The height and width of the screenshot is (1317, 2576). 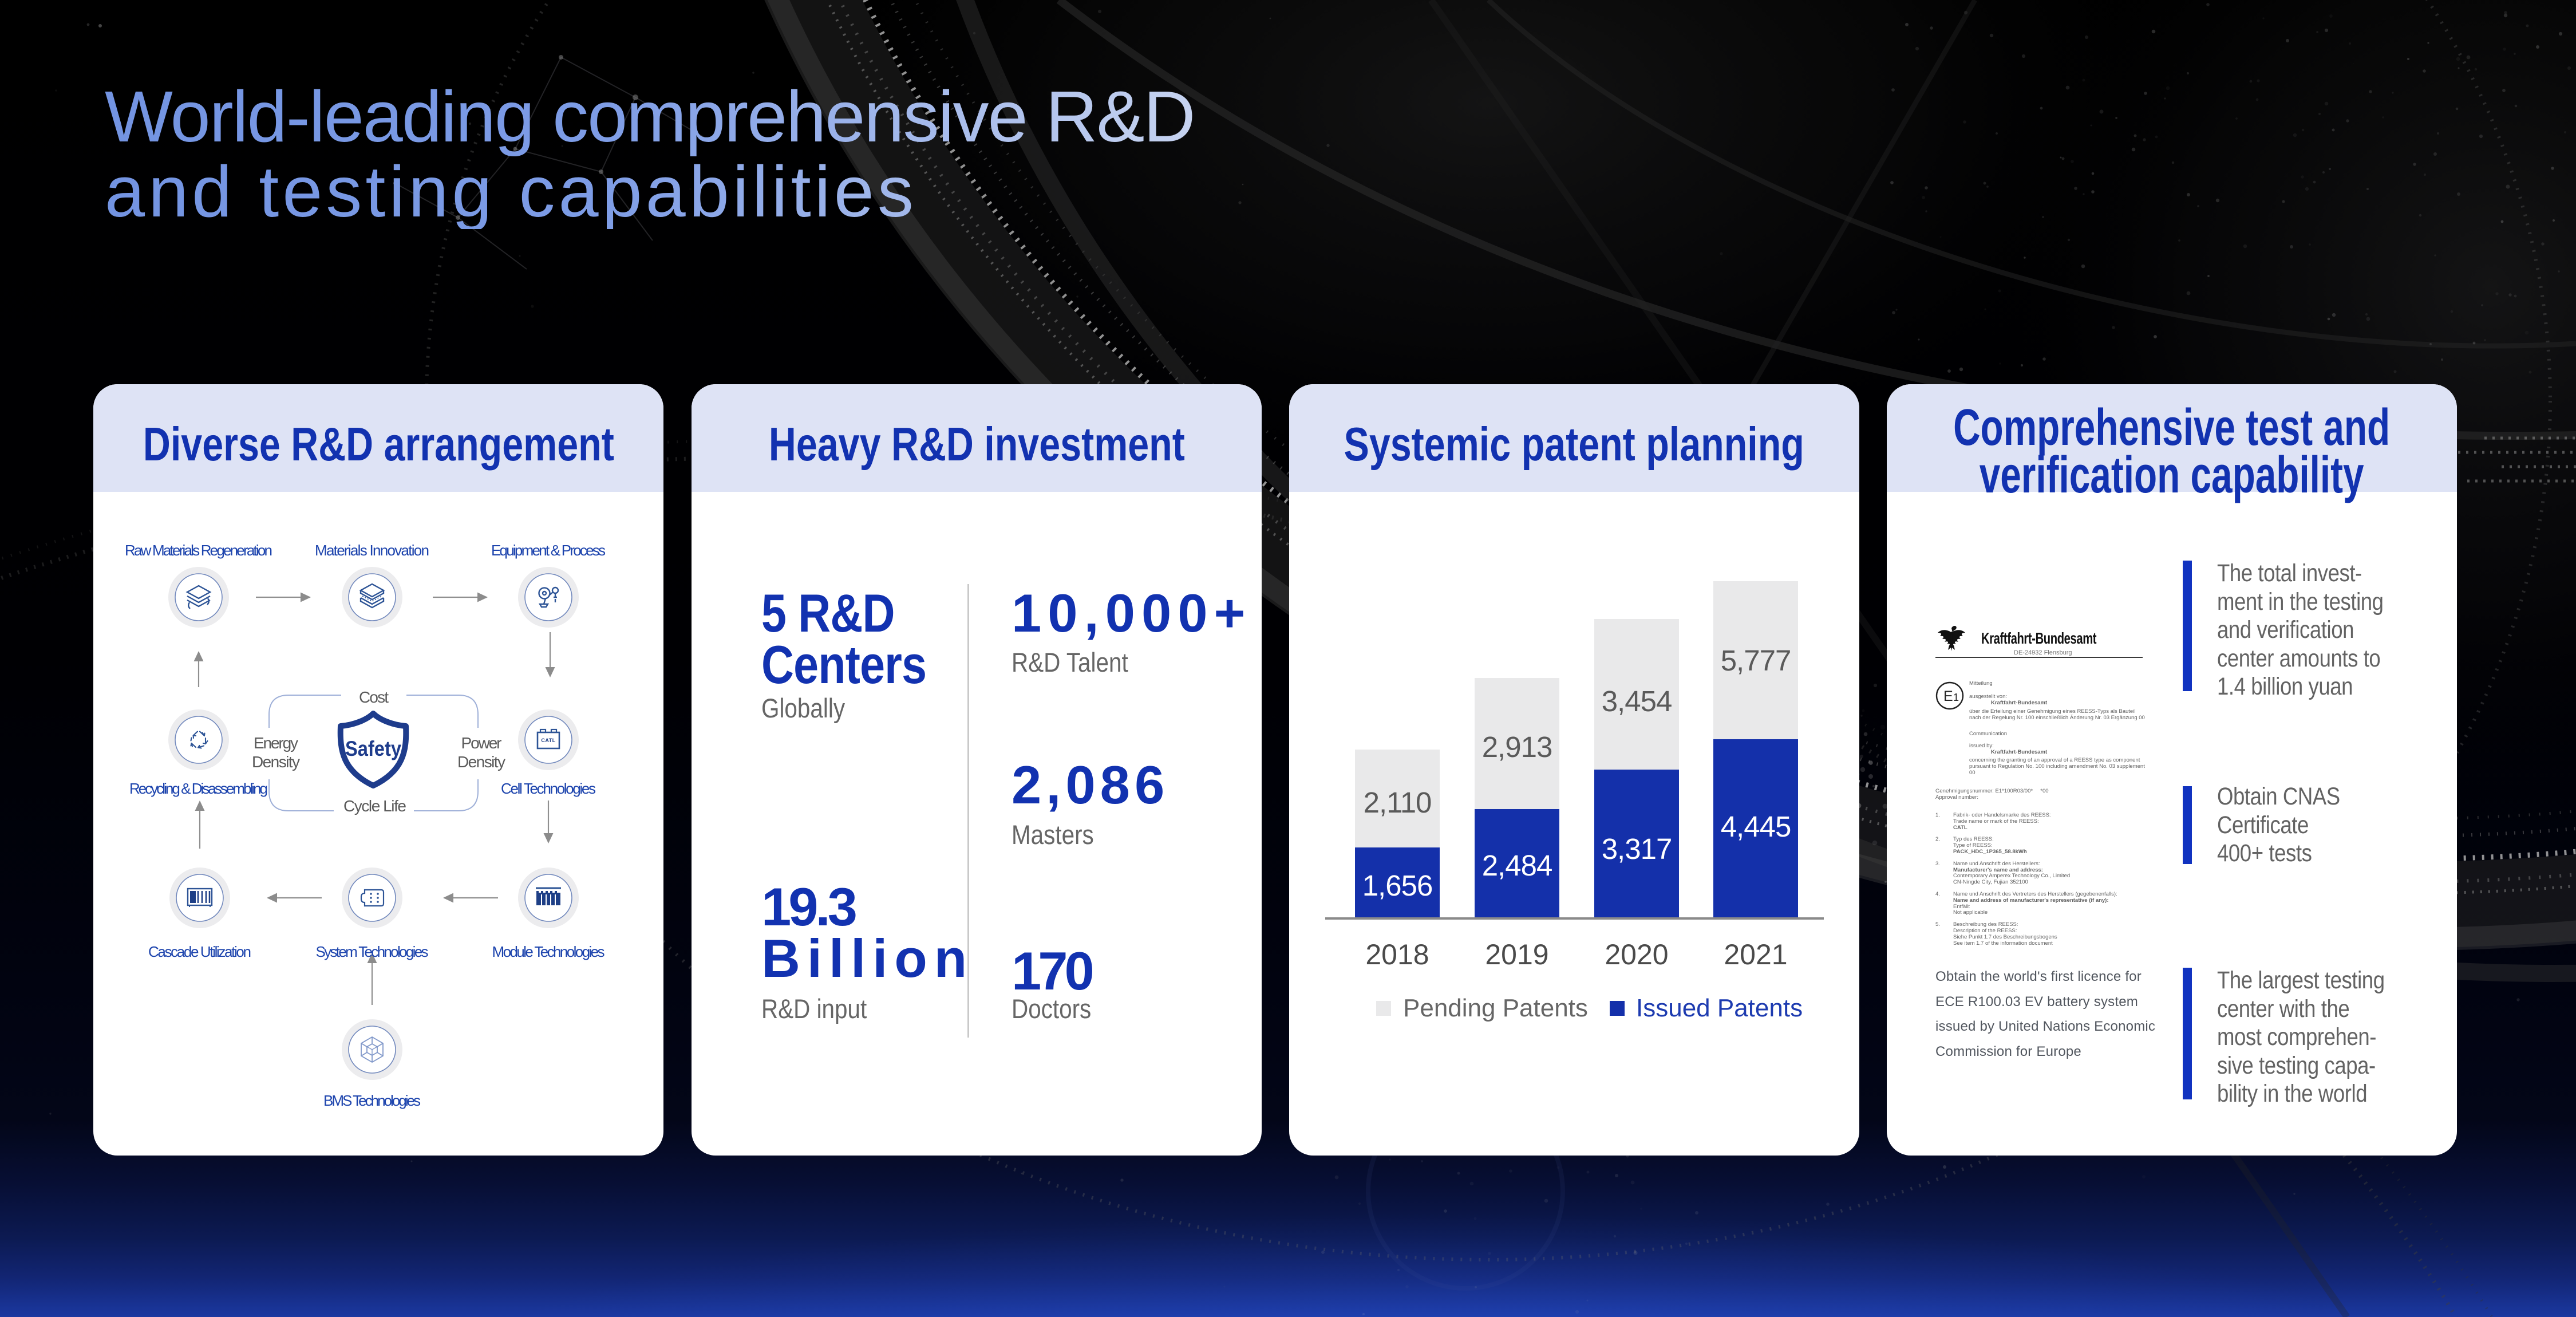 I want to click on svg-text: Energy, so click(x=276, y=743).